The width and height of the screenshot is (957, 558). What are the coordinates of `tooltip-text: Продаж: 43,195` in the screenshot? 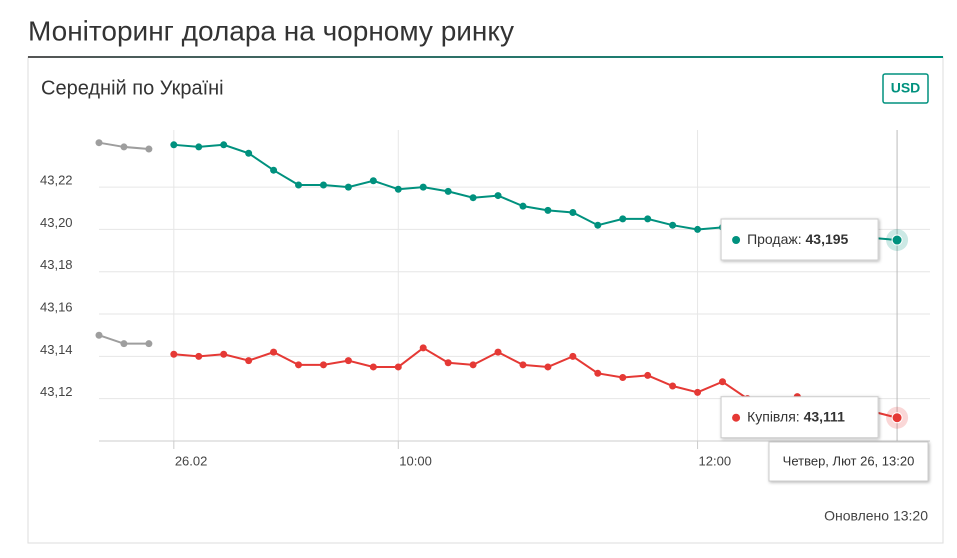 It's located at (797, 239).